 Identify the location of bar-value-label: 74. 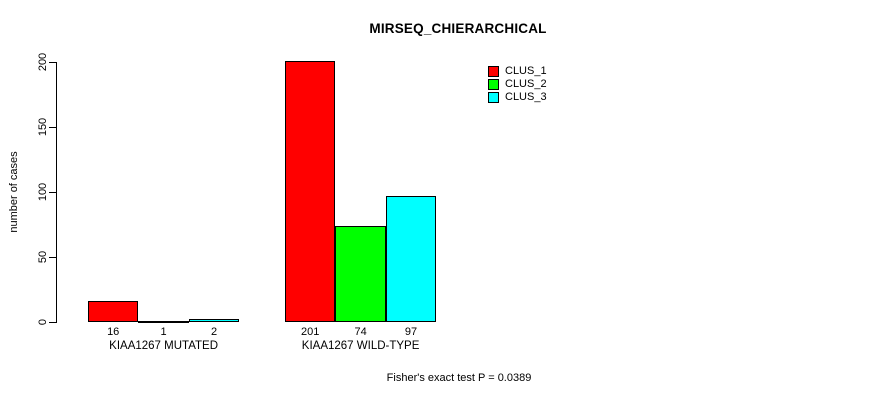
(360, 332).